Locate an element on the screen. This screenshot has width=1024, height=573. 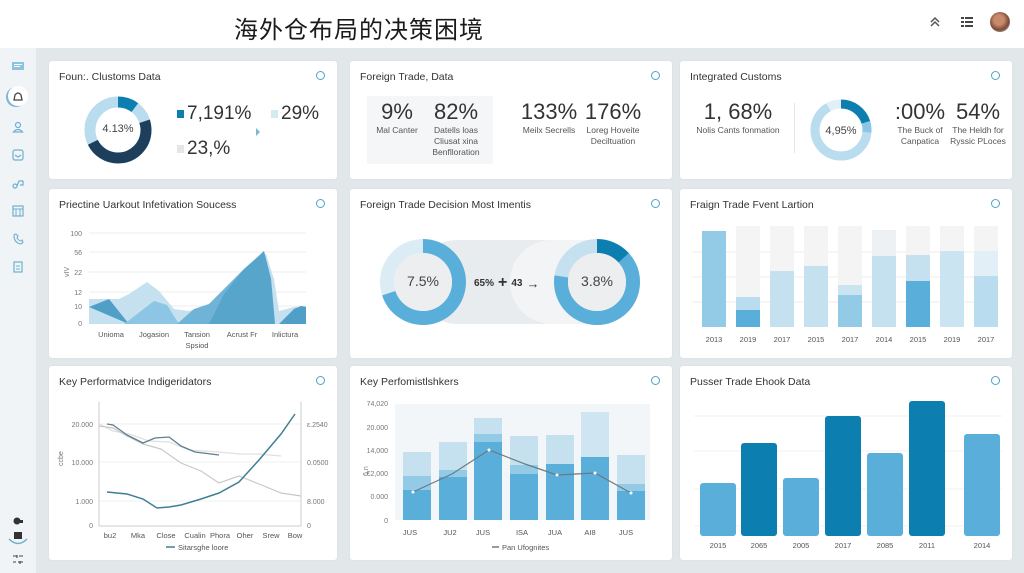
svg-text: 2011 is located at coordinates (927, 545).